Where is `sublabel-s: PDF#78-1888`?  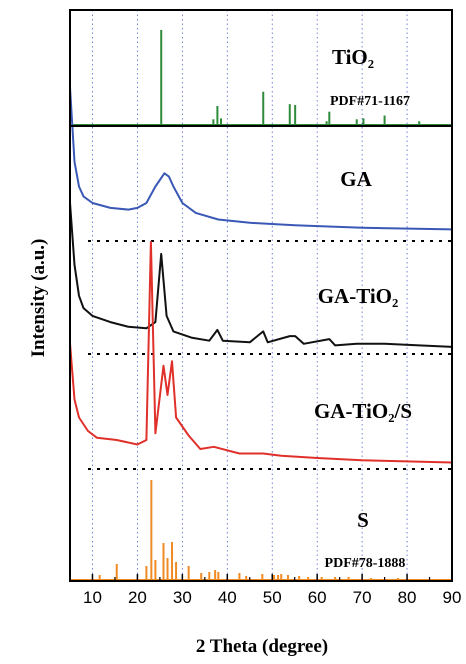 sublabel-s: PDF#78-1888 is located at coordinates (365, 563).